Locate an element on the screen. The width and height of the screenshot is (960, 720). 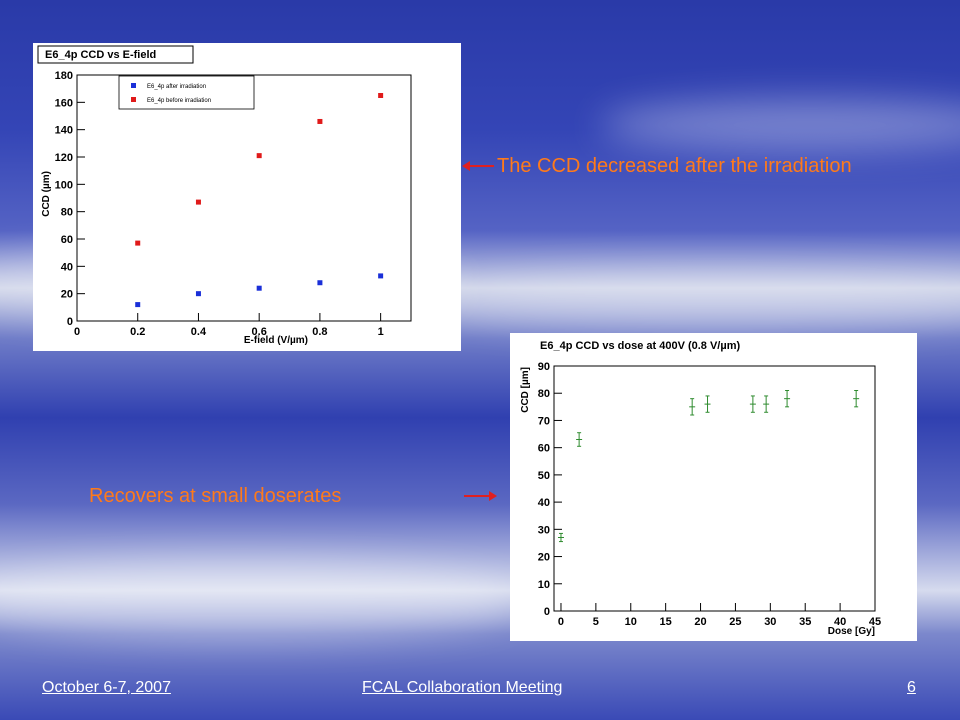
y-tick-label: 100 is located at coordinates (64, 185).